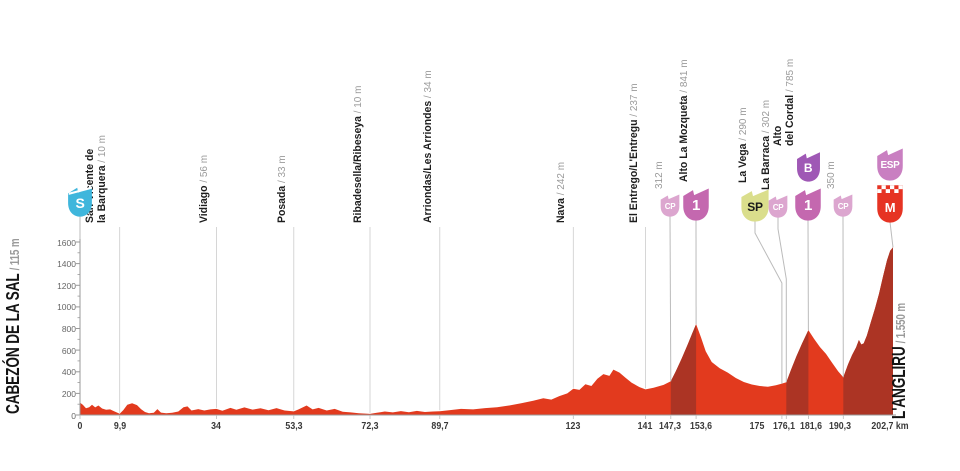 This screenshot has height=471, width=960. What do you see at coordinates (840, 426) in the screenshot?
I see `x-axis-tick-label: 190,3` at bounding box center [840, 426].